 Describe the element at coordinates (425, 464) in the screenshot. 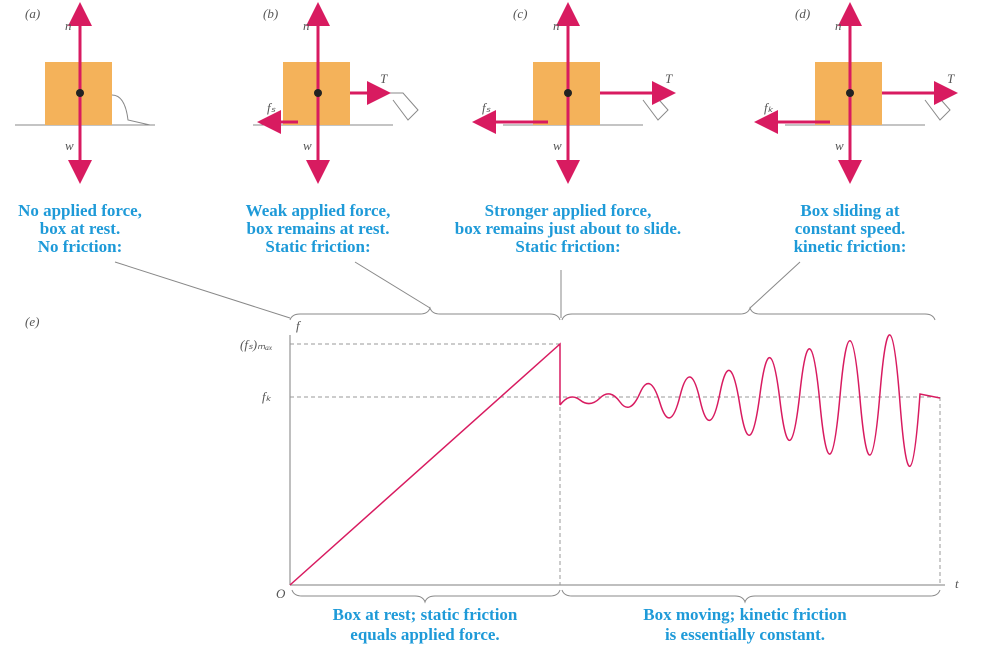

I see `static-curve` at that location.